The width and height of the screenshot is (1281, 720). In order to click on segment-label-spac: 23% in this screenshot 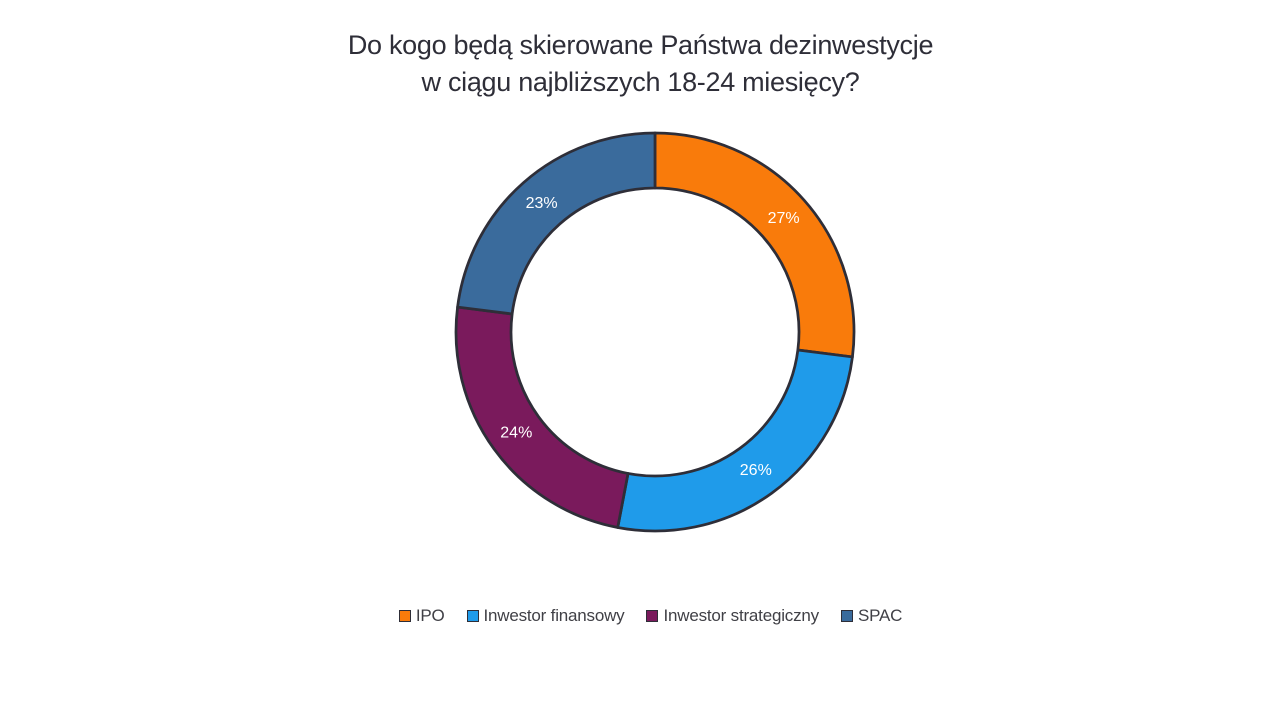, I will do `click(542, 203)`.